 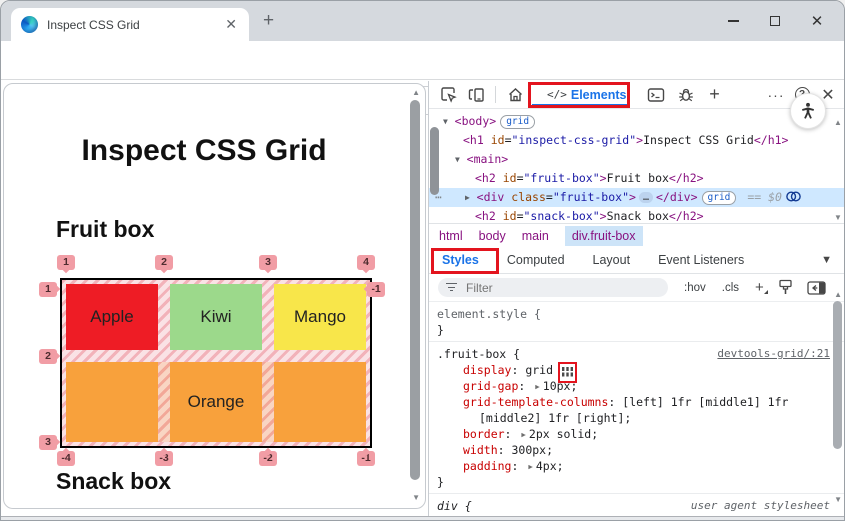 What do you see at coordinates (560, 386) in the screenshot?
I see `css-property-value: 10px;` at bounding box center [560, 386].